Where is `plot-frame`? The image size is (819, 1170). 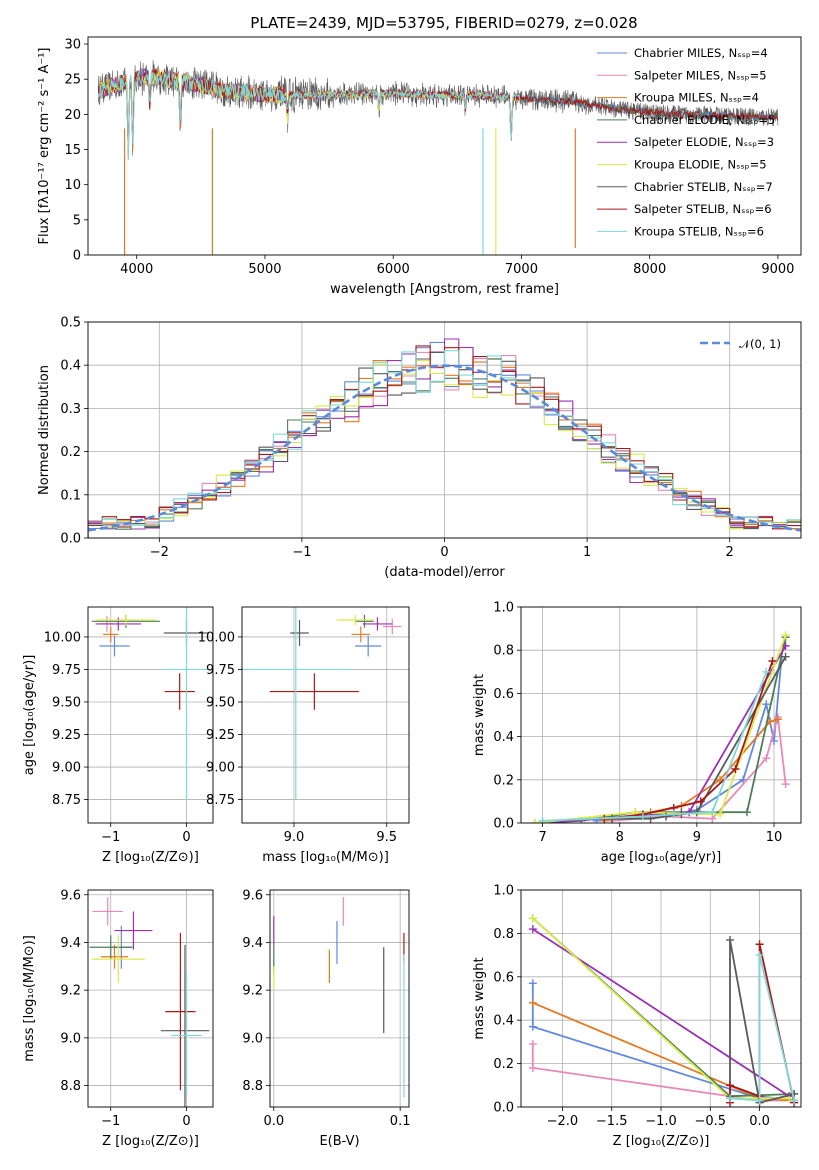
plot-frame is located at coordinates (661, 998).